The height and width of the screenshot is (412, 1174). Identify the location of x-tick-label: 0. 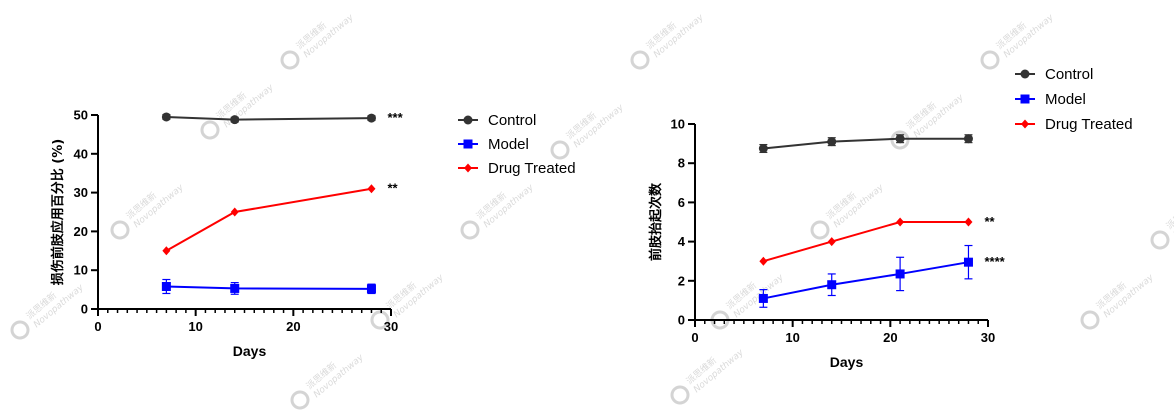
(694, 337).